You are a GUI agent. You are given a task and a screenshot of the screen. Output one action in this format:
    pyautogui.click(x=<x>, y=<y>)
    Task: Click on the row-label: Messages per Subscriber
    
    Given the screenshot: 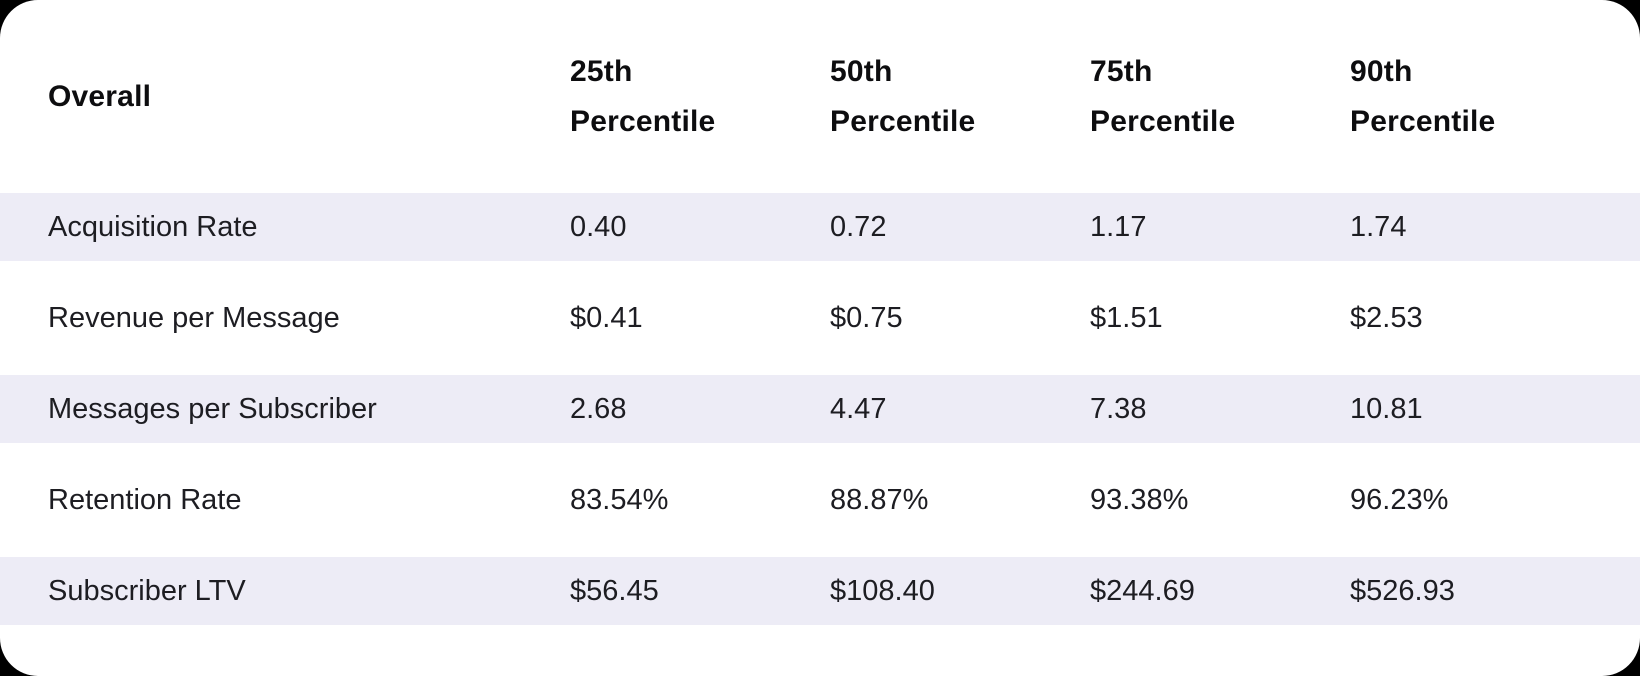 What is the action you would take?
    pyautogui.click(x=212, y=408)
    